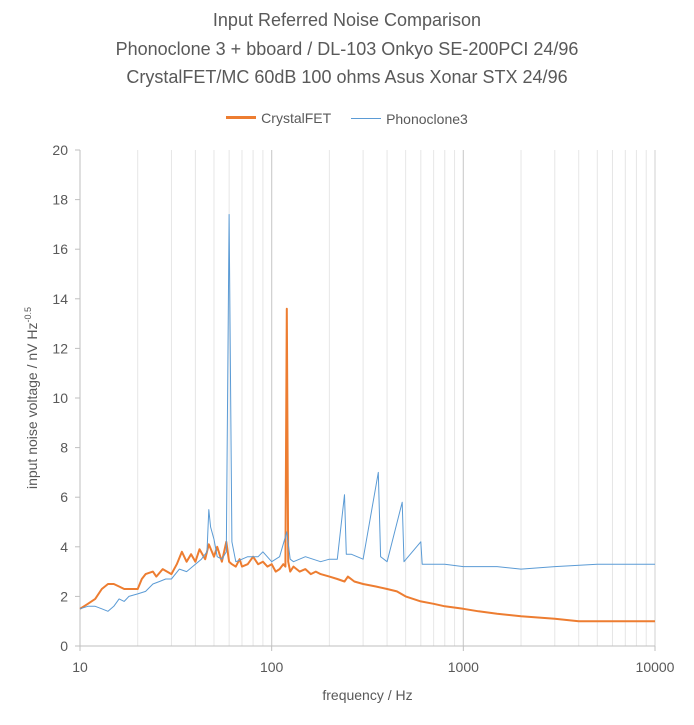  What do you see at coordinates (272, 667) in the screenshot?
I see `x-tick-label: 100` at bounding box center [272, 667].